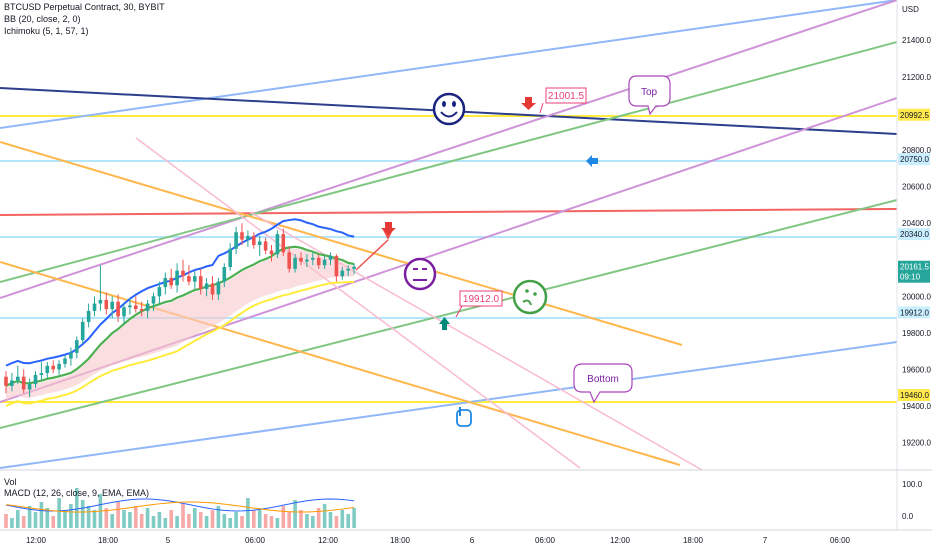 Image resolution: width=932 pixels, height=550 pixels. I want to click on top-callout: Top, so click(649, 95).